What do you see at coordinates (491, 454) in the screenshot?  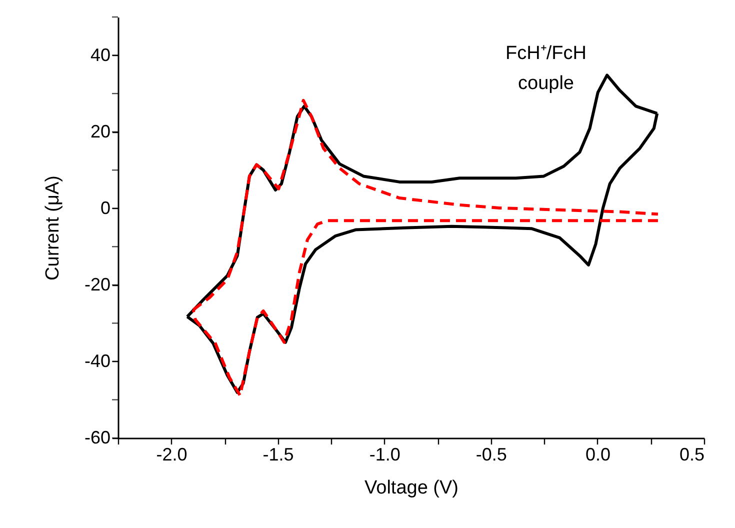 I see `x-tick-label: -0.5` at bounding box center [491, 454].